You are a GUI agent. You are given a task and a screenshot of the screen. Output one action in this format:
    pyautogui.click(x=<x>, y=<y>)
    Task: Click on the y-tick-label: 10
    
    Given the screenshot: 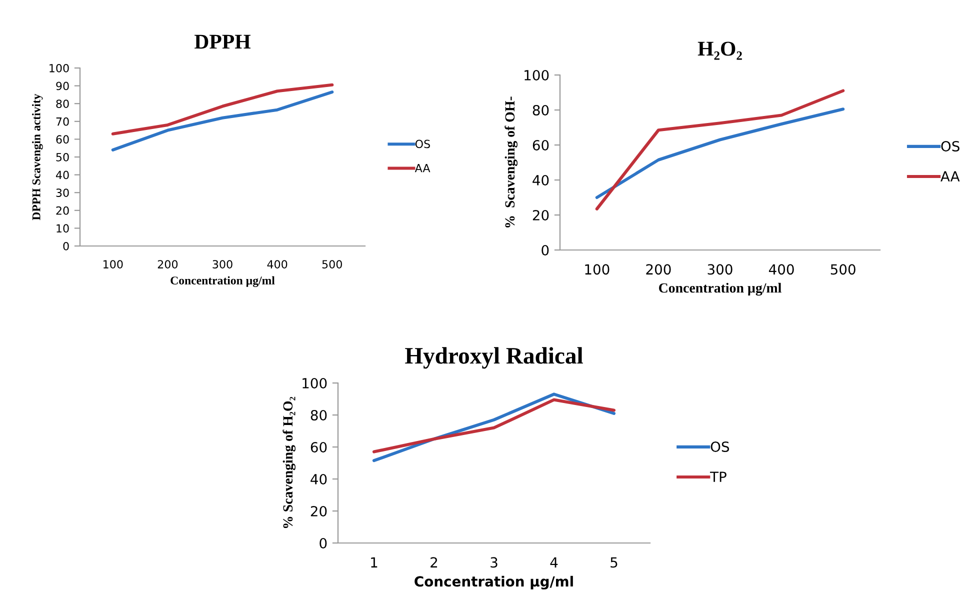 What is the action you would take?
    pyautogui.click(x=62, y=228)
    